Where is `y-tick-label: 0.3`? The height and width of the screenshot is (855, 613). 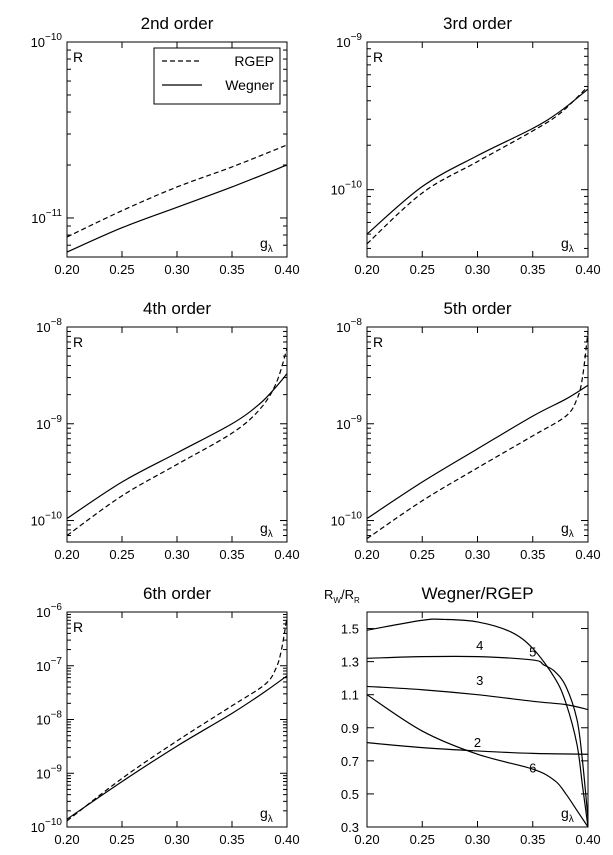
y-tick-label: 0.3 is located at coordinates (350, 827).